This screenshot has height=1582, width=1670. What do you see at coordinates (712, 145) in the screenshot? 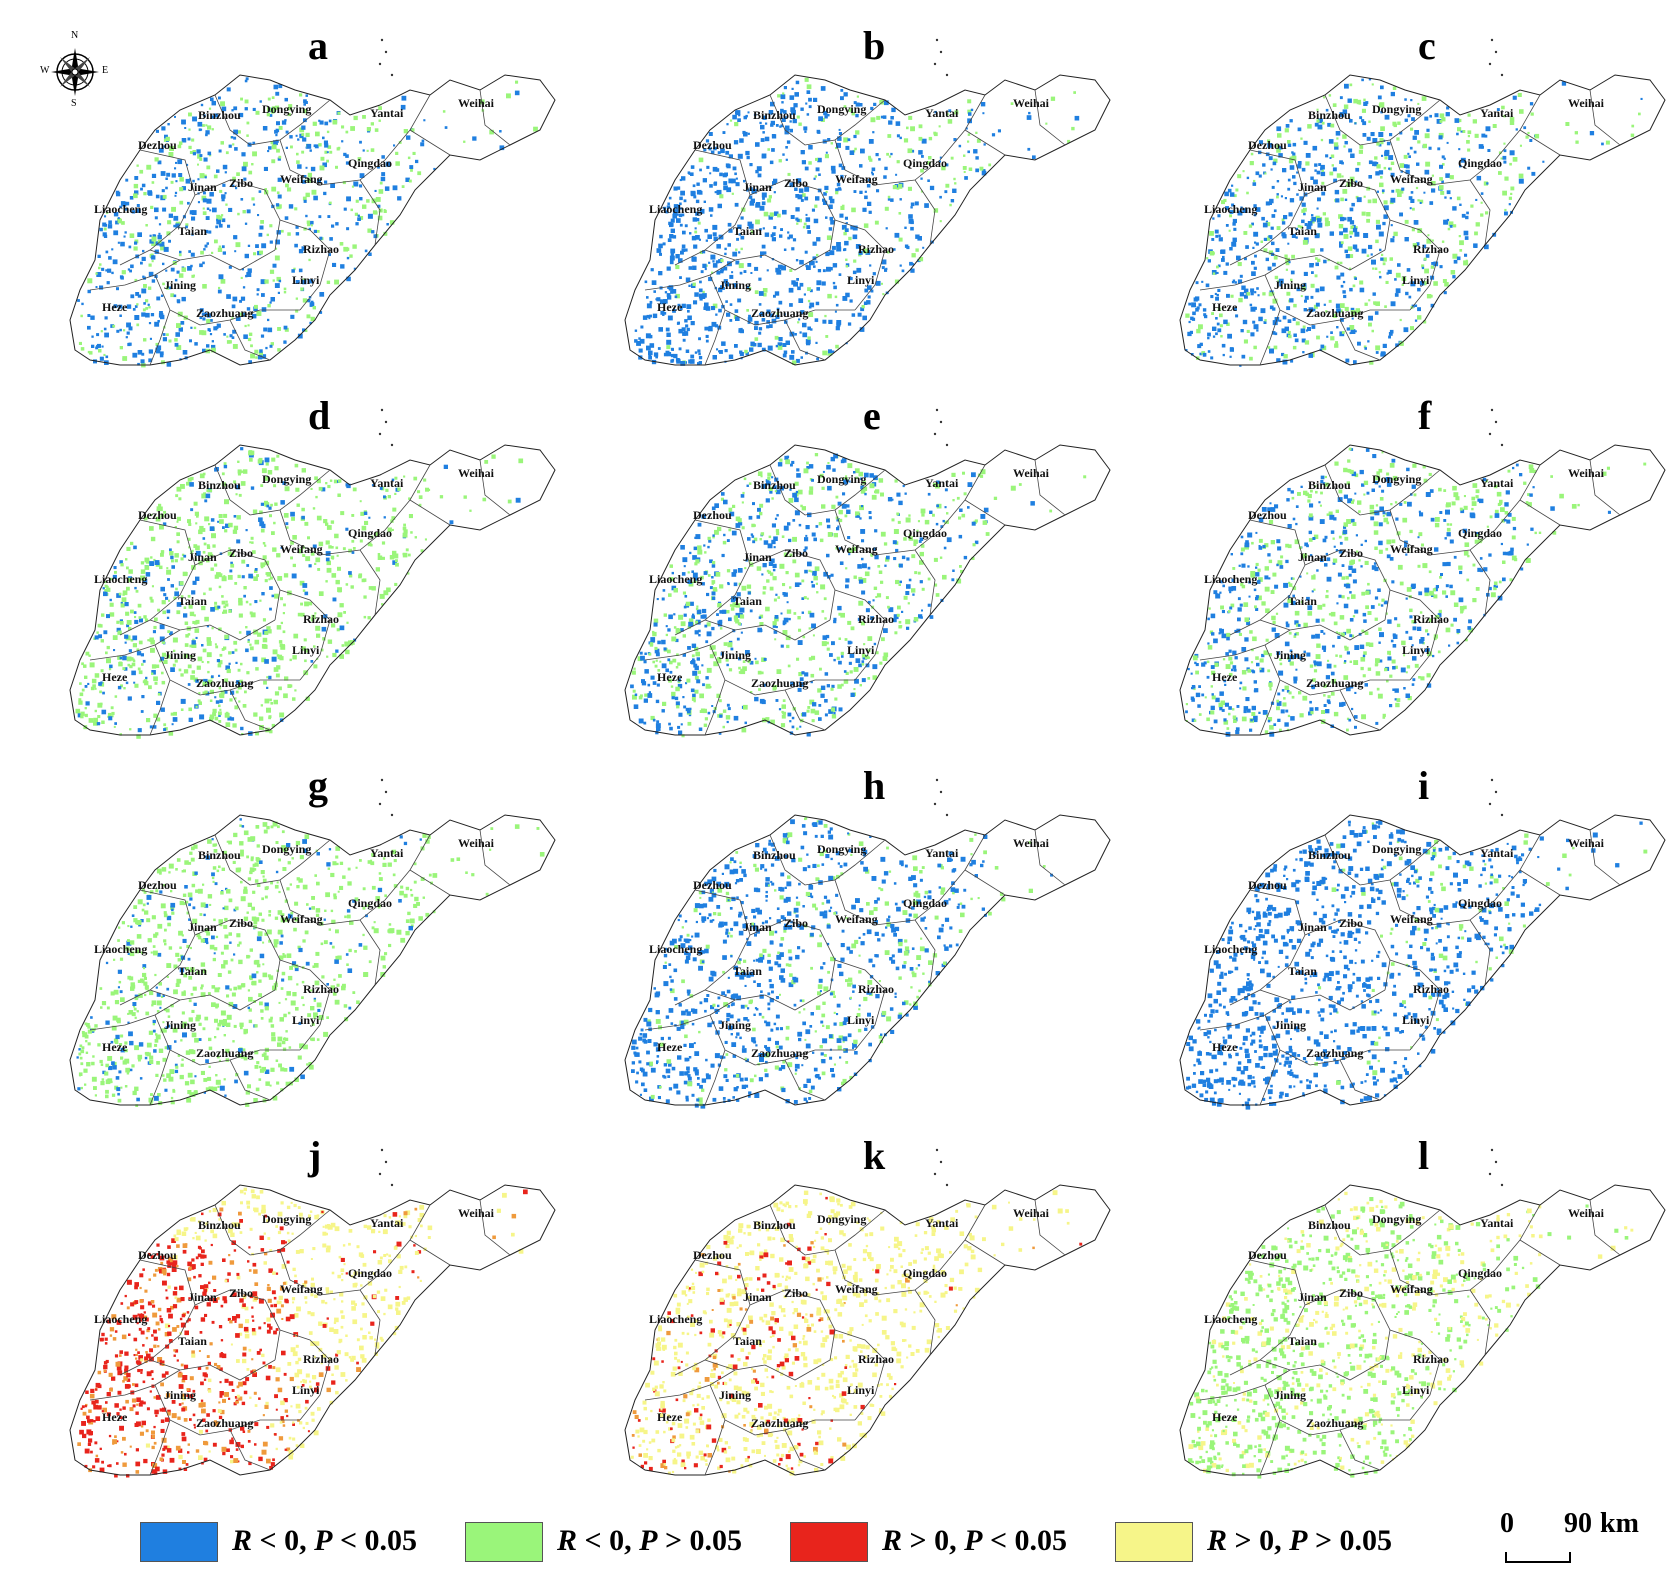
I see `city-label-dezhou: Dezhou` at bounding box center [712, 145].